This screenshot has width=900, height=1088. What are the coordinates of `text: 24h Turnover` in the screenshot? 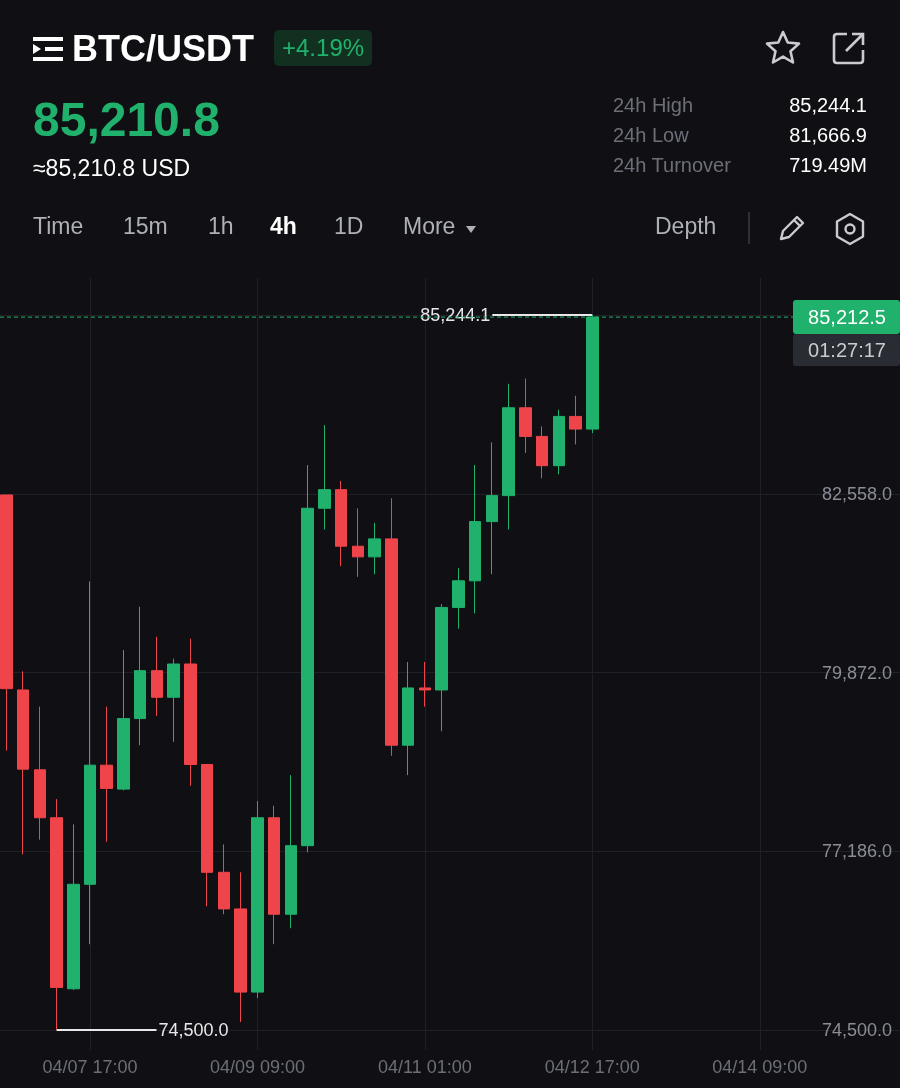 It's located at (672, 165).